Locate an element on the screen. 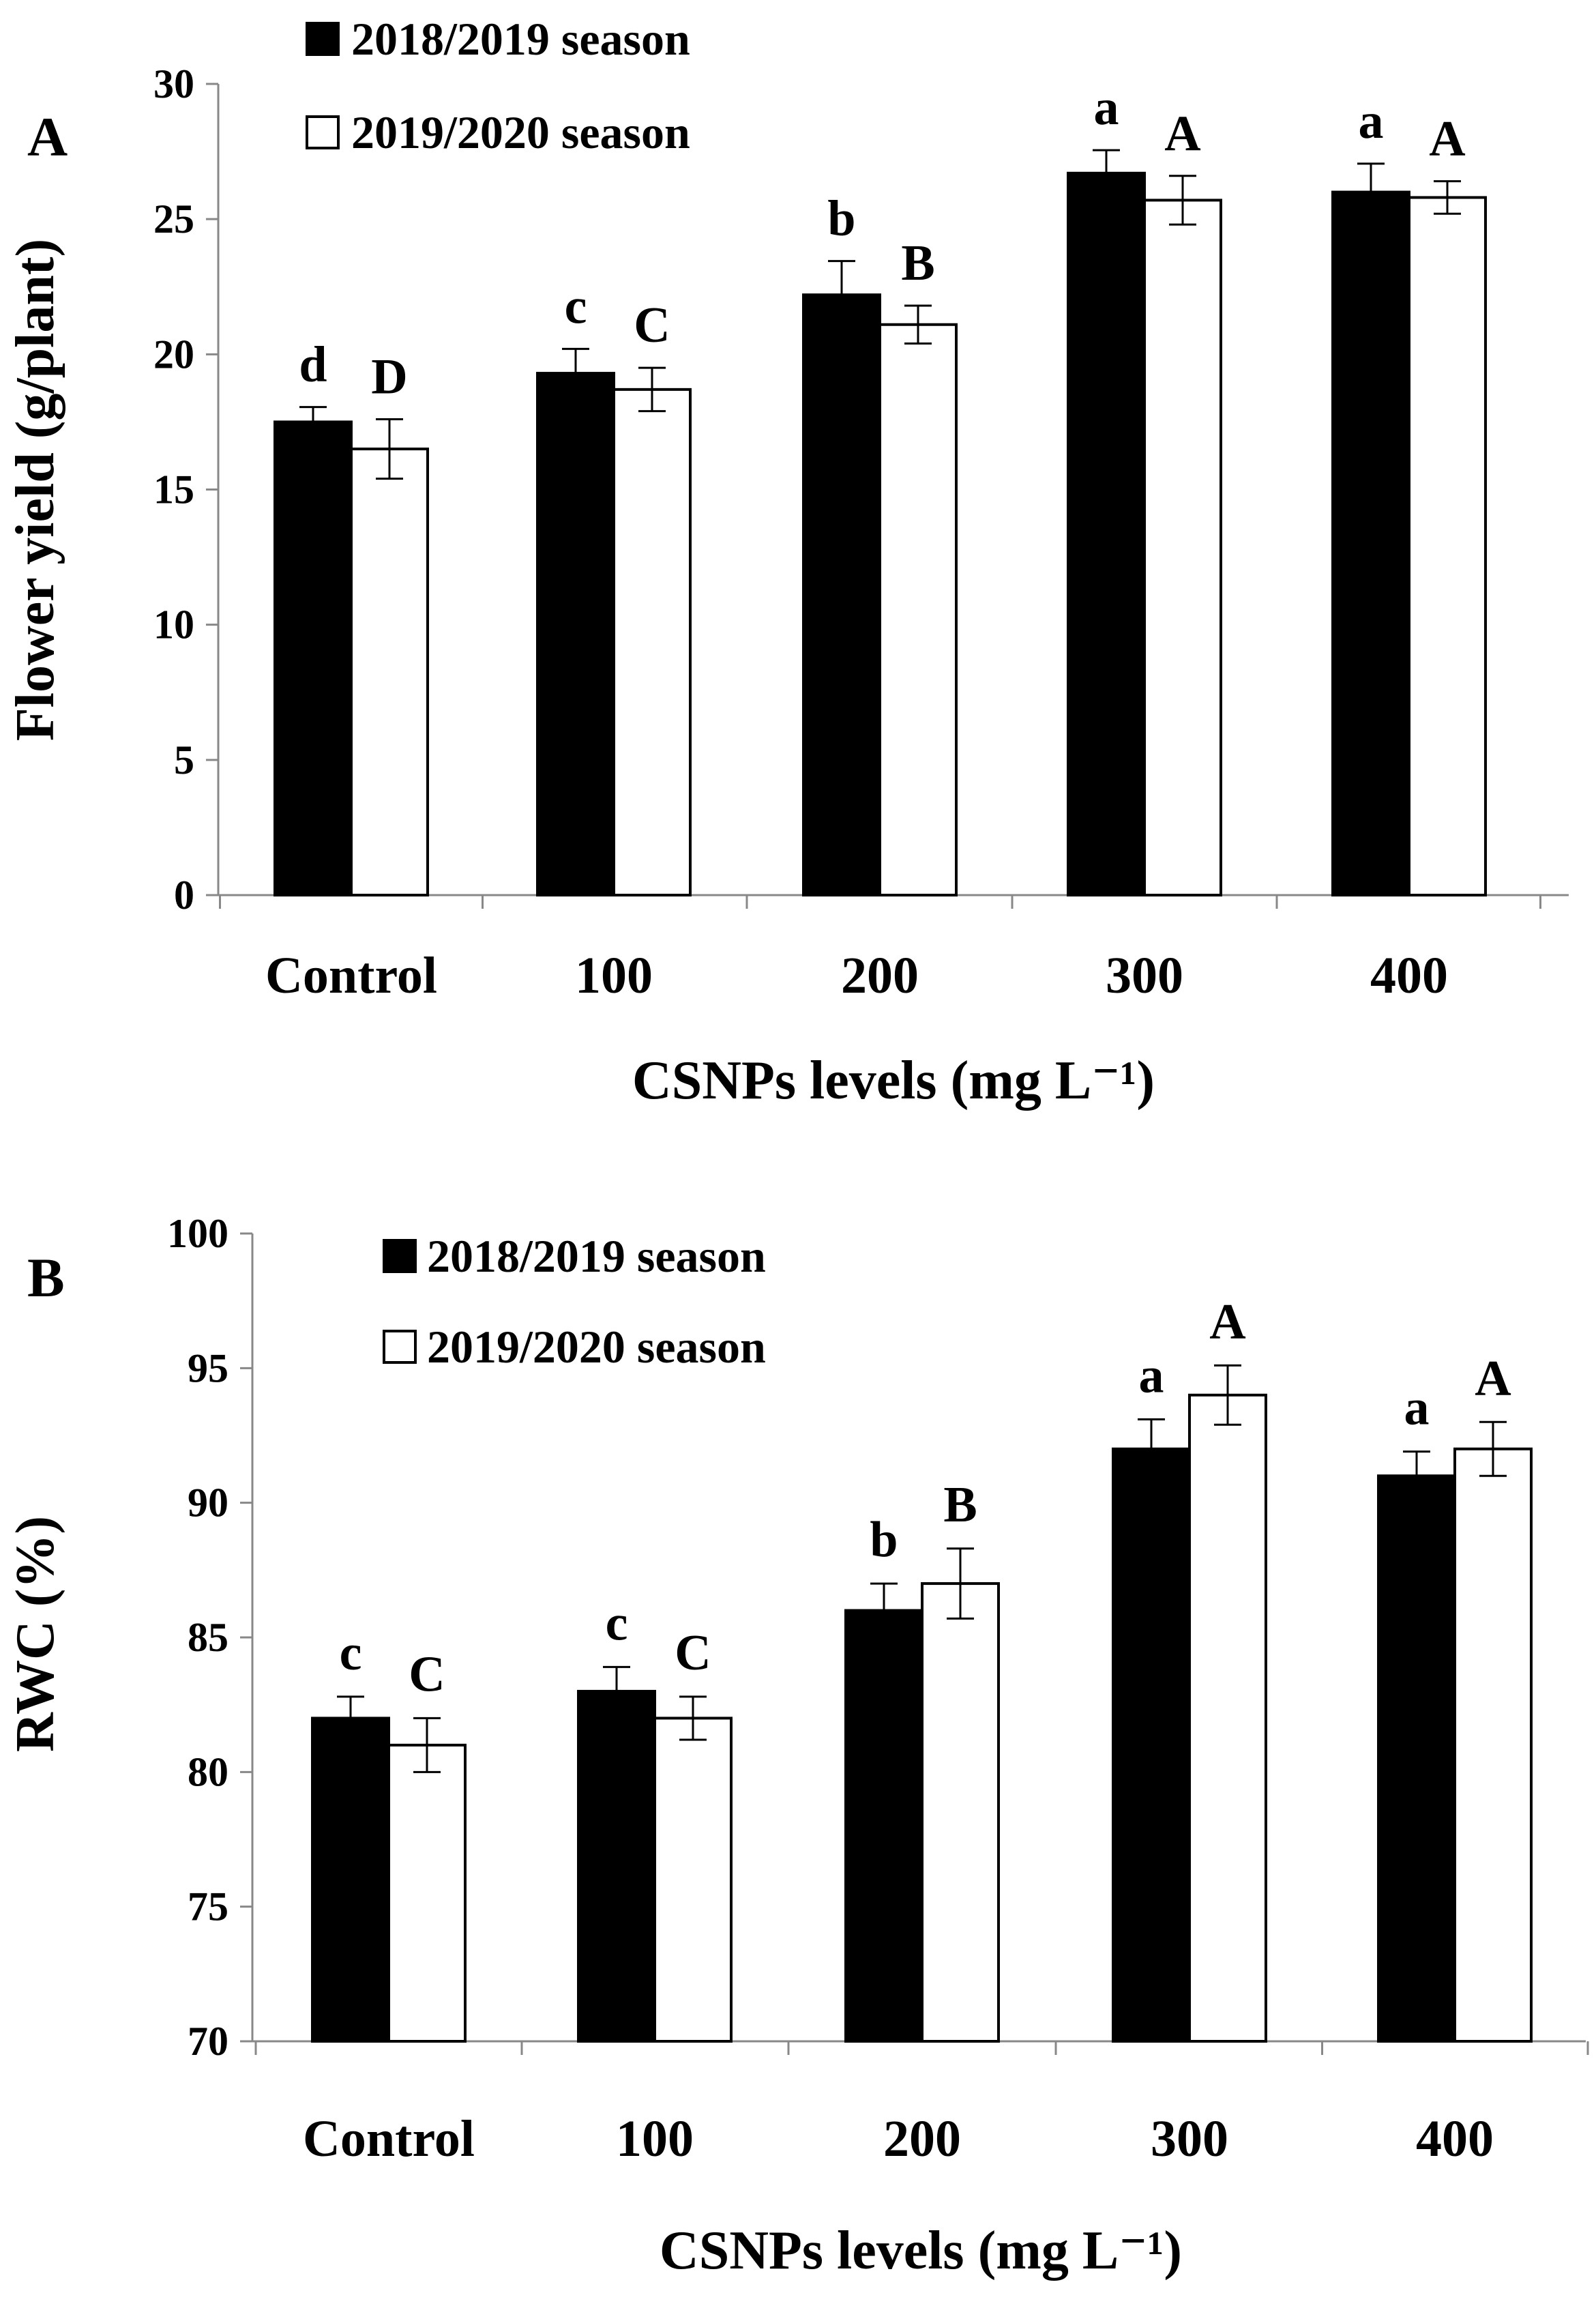 Image resolution: width=1596 pixels, height=2306 pixels. significance-letter: d is located at coordinates (313, 365).